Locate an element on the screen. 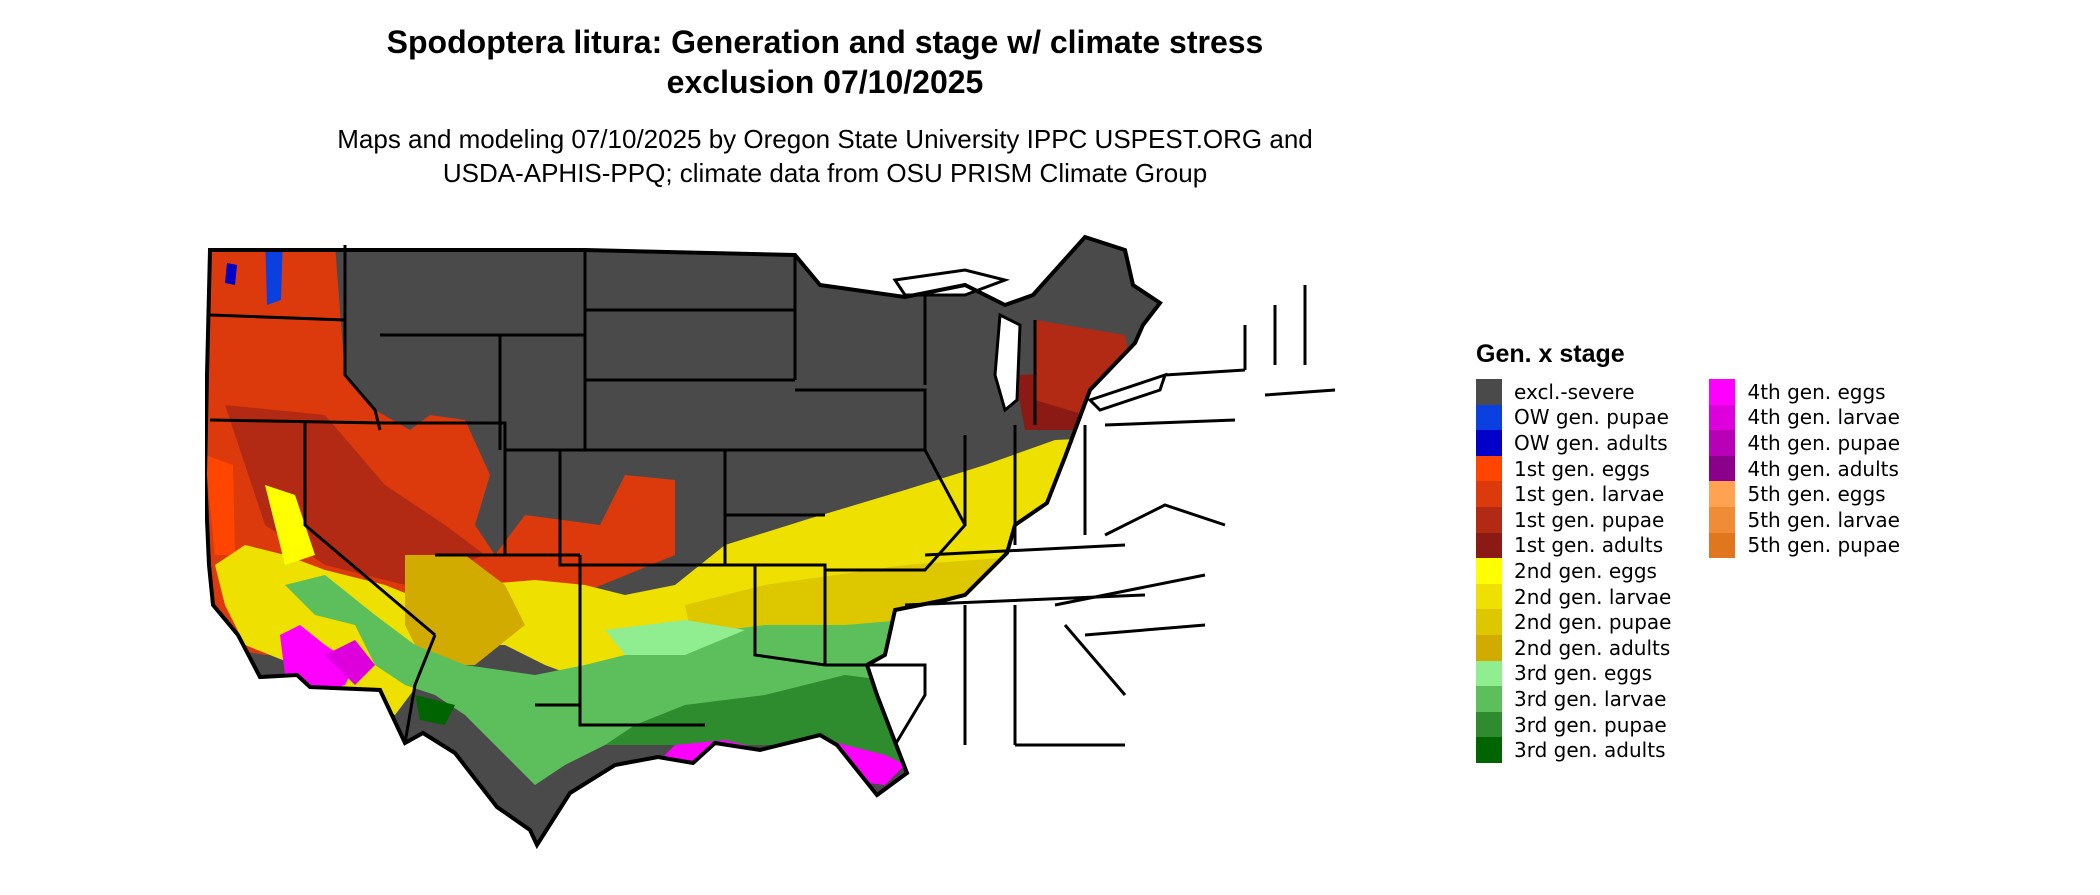 The width and height of the screenshot is (2100, 895). legend-item: 2nd gen. adults is located at coordinates (1573, 647).